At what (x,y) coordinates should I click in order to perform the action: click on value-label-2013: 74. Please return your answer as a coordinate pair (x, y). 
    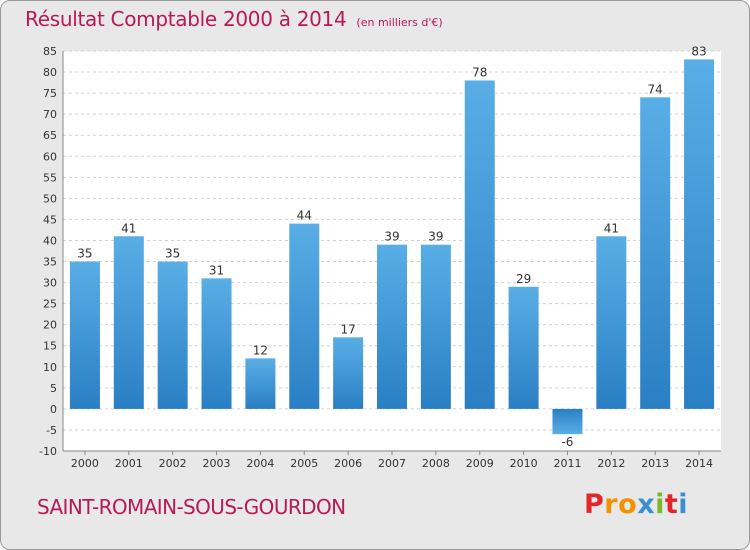
    Looking at the image, I should click on (655, 89).